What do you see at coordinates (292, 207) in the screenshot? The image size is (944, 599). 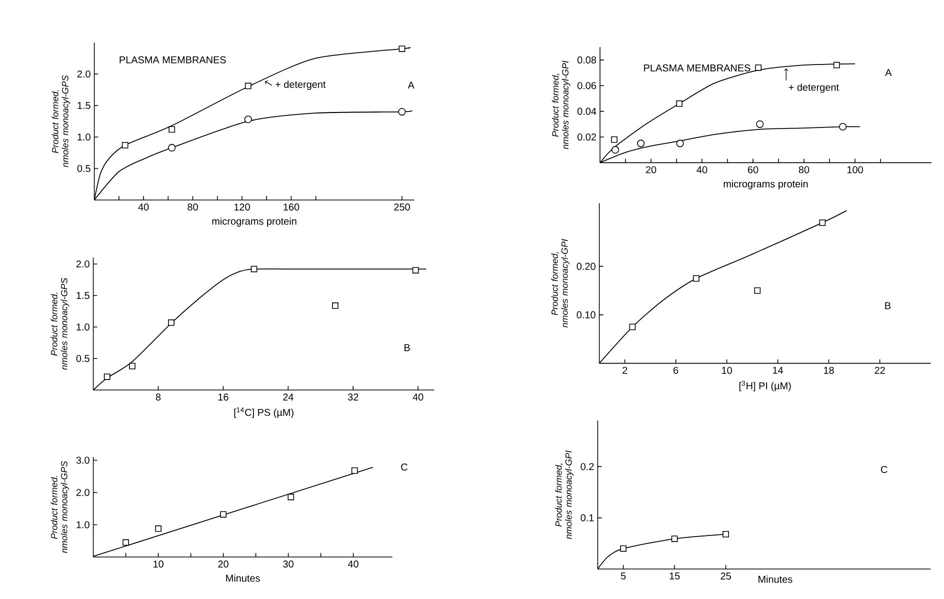 I see `x-tick-label: 160` at bounding box center [292, 207].